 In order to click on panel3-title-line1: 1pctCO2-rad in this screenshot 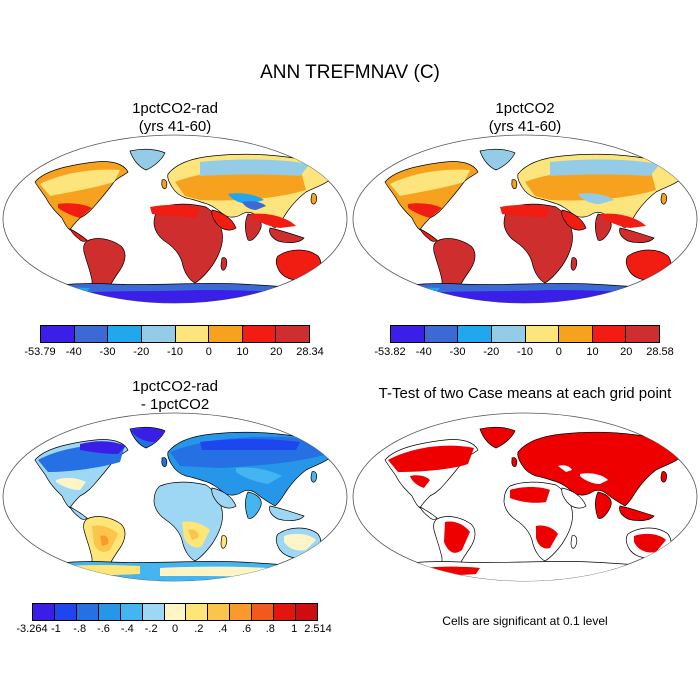, I will do `click(175, 386)`.